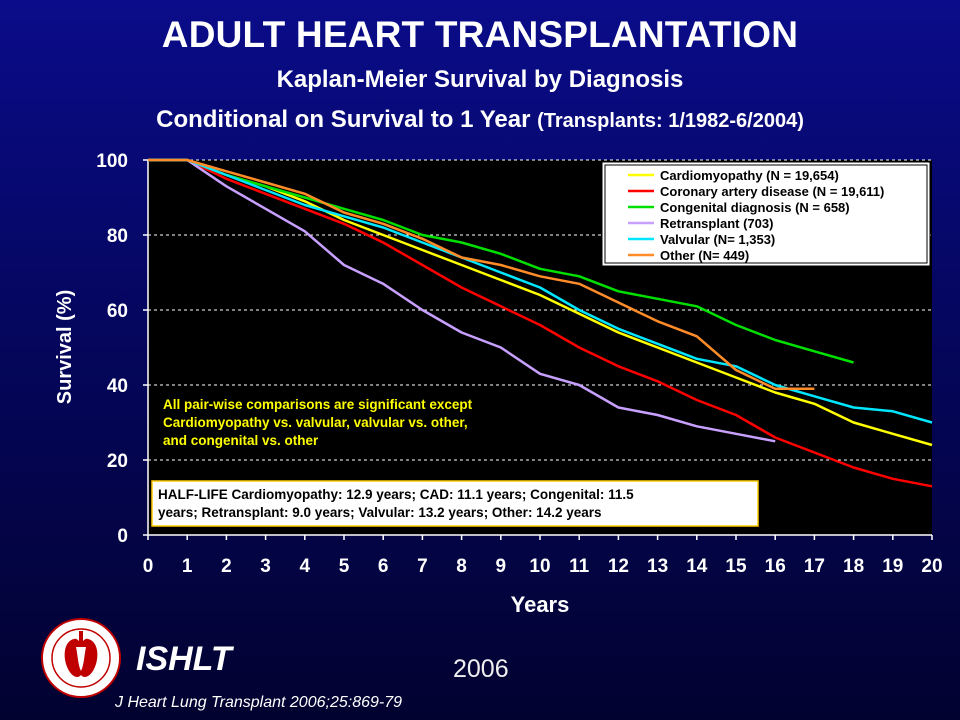 This screenshot has height=720, width=960. Describe the element at coordinates (579, 566) in the screenshot. I see `x-tick-label: 11` at that location.